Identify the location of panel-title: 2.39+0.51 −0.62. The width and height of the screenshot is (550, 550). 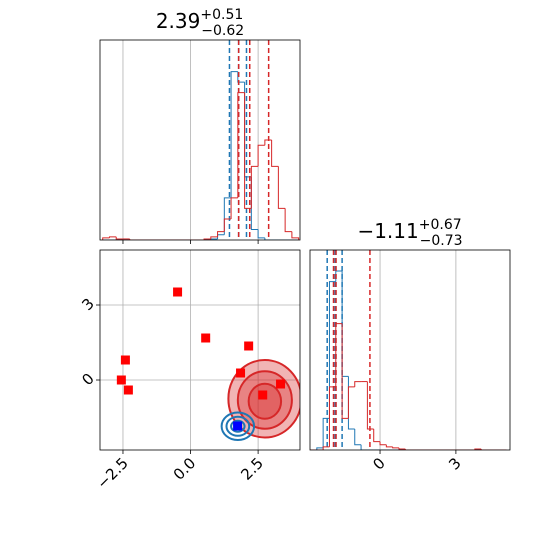
(200, 23).